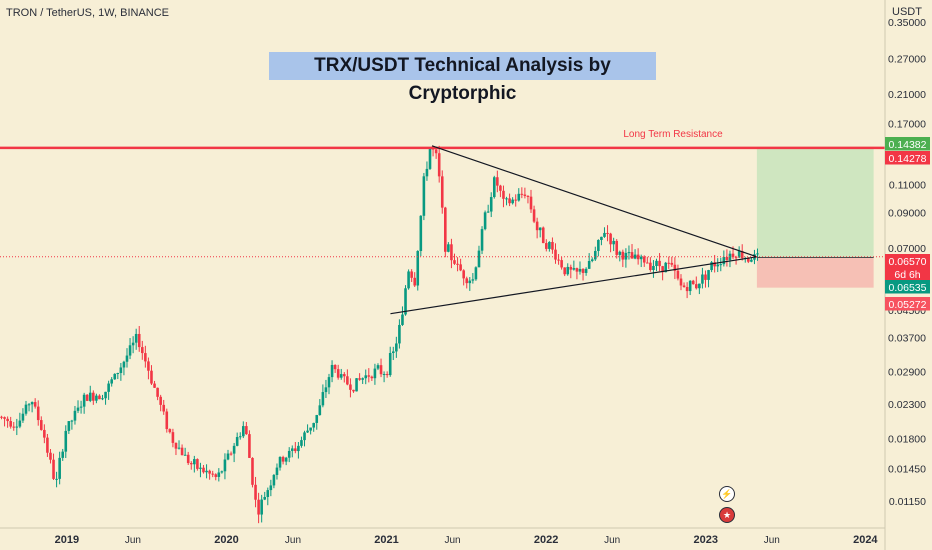 The height and width of the screenshot is (550, 932). Describe the element at coordinates (907, 502) in the screenshot. I see `price-tick-label: 0.01150` at that location.